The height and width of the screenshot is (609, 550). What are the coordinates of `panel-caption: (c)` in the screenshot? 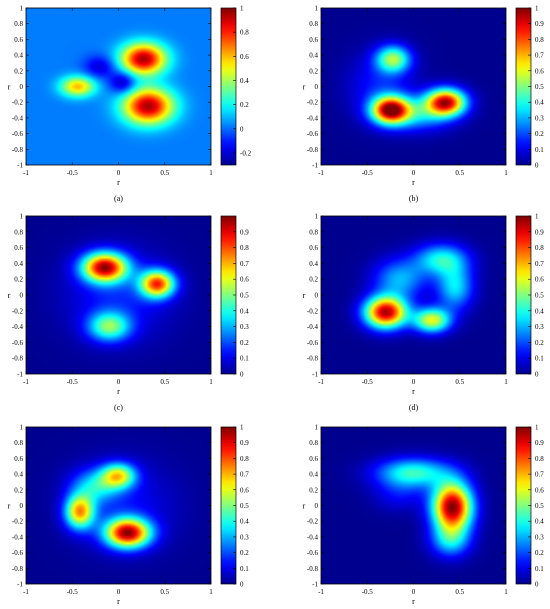 It's located at (118, 407).